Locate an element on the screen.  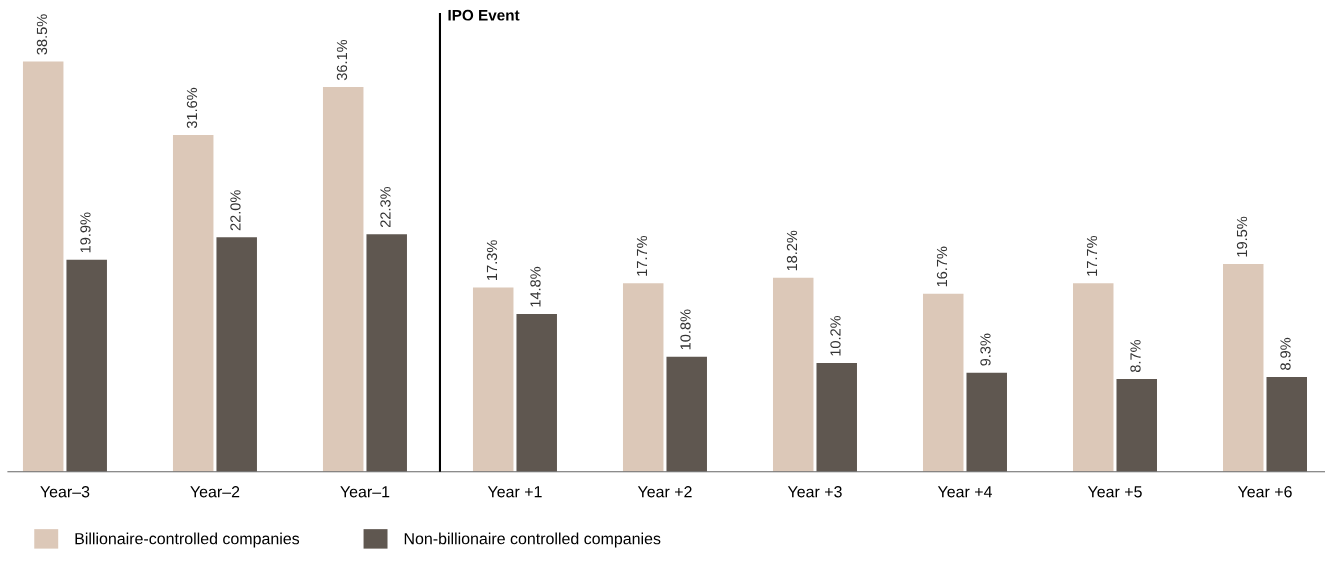
data-label: 8.9% is located at coordinates (1285, 353).